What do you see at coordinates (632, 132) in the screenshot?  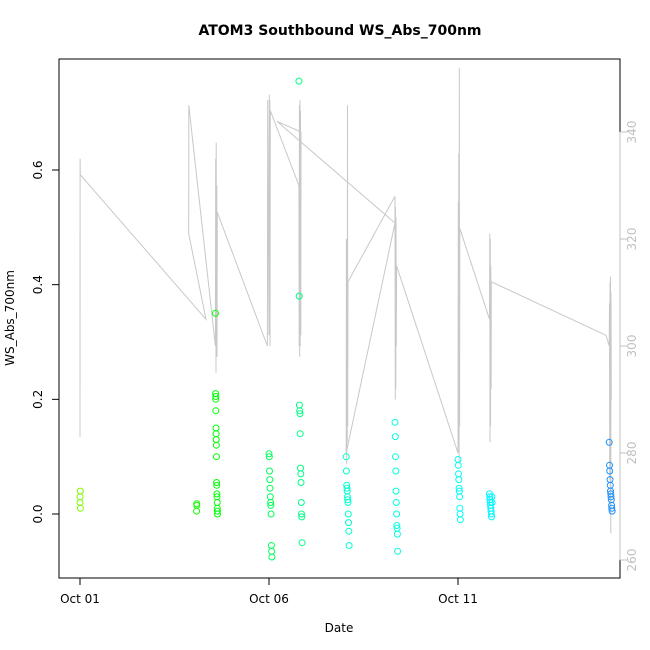 I see `y2-tick-label: 340` at bounding box center [632, 132].